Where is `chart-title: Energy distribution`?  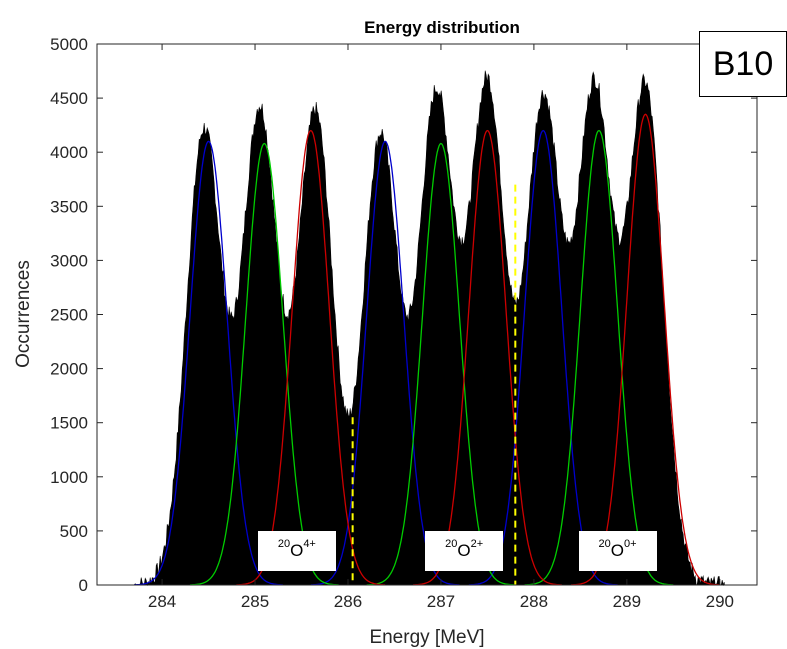 chart-title: Energy distribution is located at coordinates (442, 27).